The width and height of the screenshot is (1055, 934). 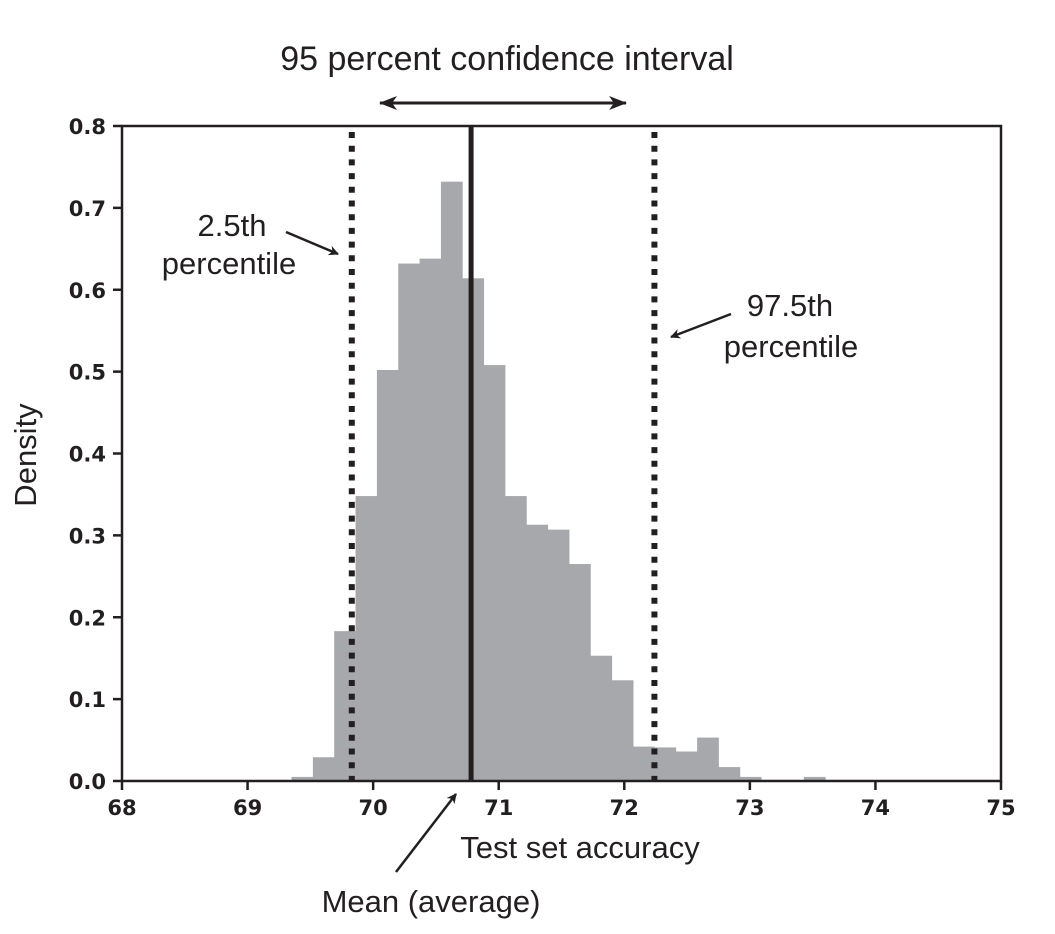 What do you see at coordinates (790, 305) in the screenshot?
I see `p97-5-label-line1: 97.5th` at bounding box center [790, 305].